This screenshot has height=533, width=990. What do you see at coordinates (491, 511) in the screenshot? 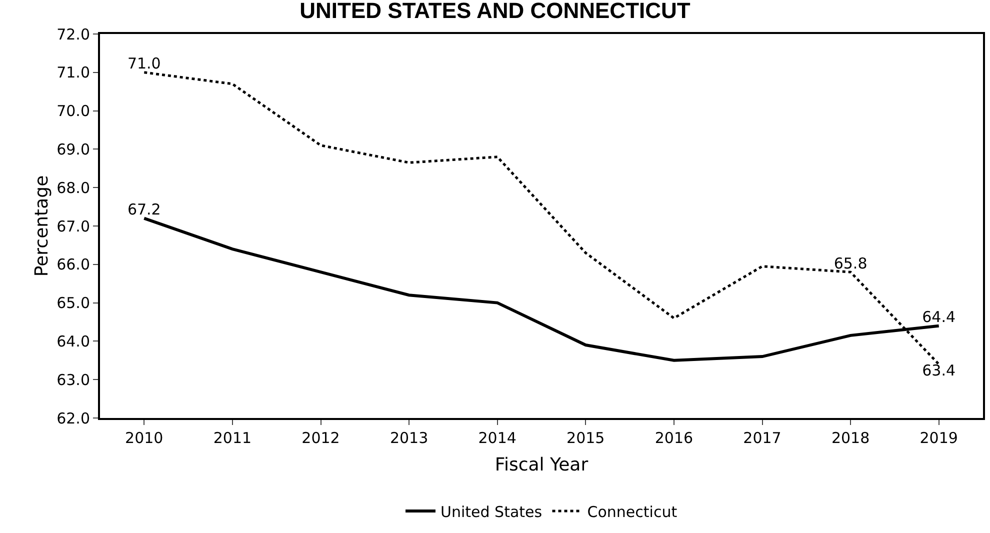
I see `legend-label: United States` at bounding box center [491, 511].